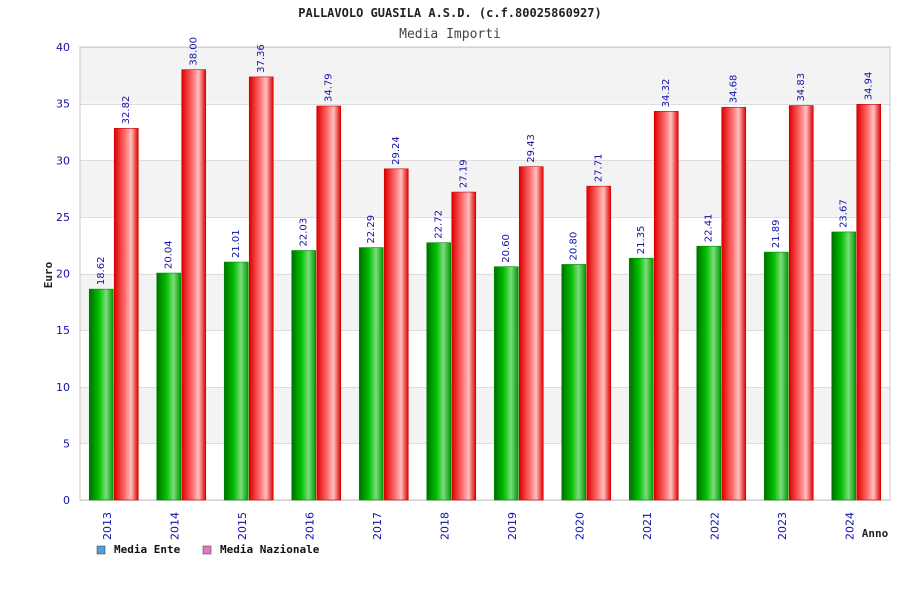 This screenshot has height=604, width=900. What do you see at coordinates (801, 87) in the screenshot?
I see `bar-label-media-nazionale: 34.83` at bounding box center [801, 87].